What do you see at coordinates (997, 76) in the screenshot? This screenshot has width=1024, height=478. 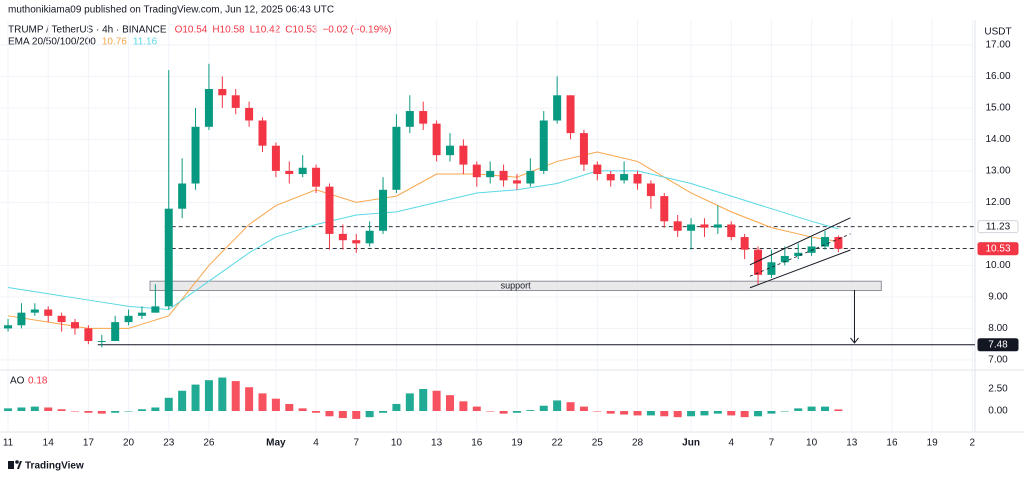 I see `y-tick-label: 16.00` at bounding box center [997, 76].